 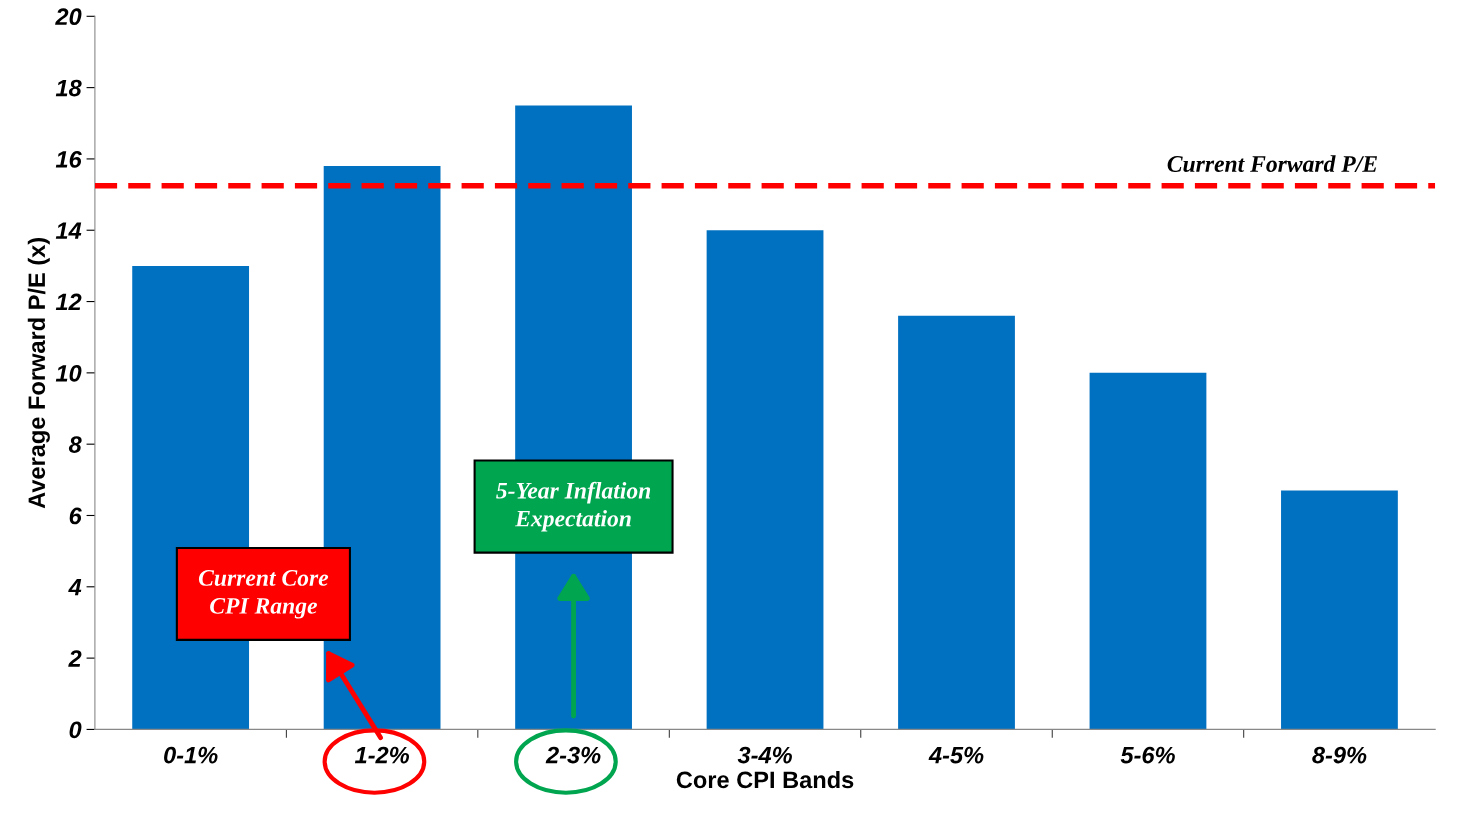 I want to click on y-tick-label: 20, so click(x=68, y=17).